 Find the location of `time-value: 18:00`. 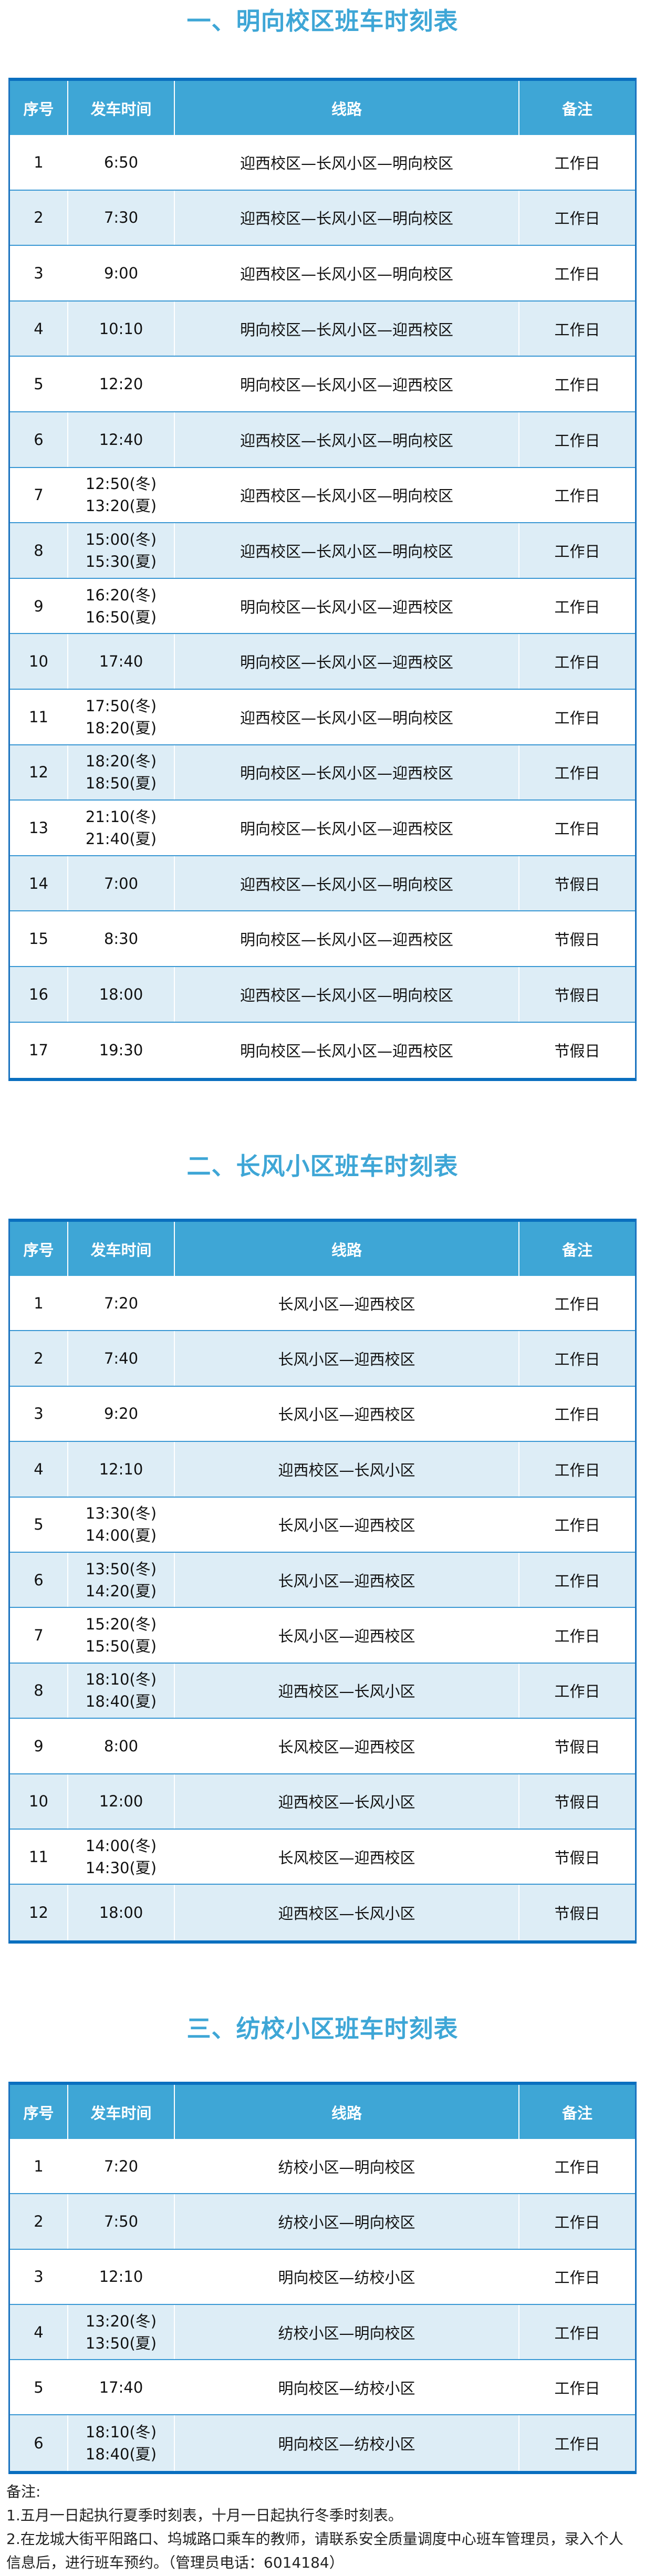

time-value: 18:00 is located at coordinates (121, 1912).